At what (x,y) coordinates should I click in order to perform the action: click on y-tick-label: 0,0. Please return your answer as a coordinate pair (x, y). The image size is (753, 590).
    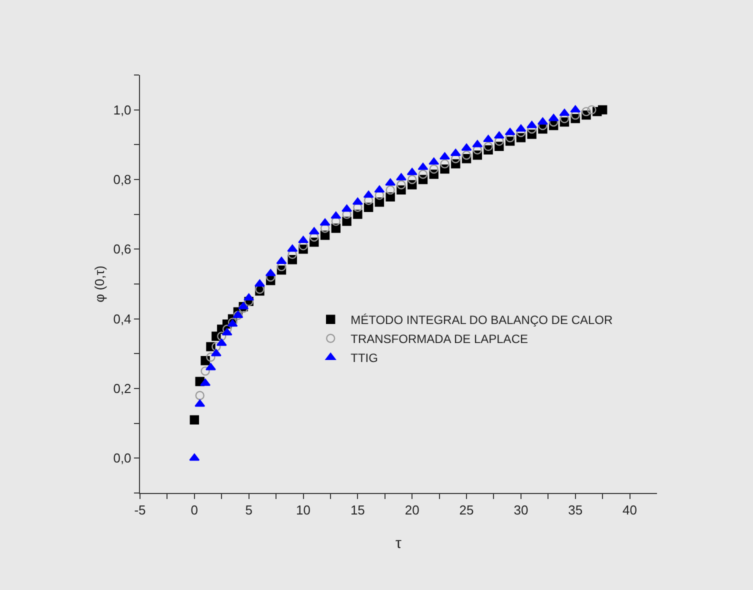
    Looking at the image, I should click on (122, 458).